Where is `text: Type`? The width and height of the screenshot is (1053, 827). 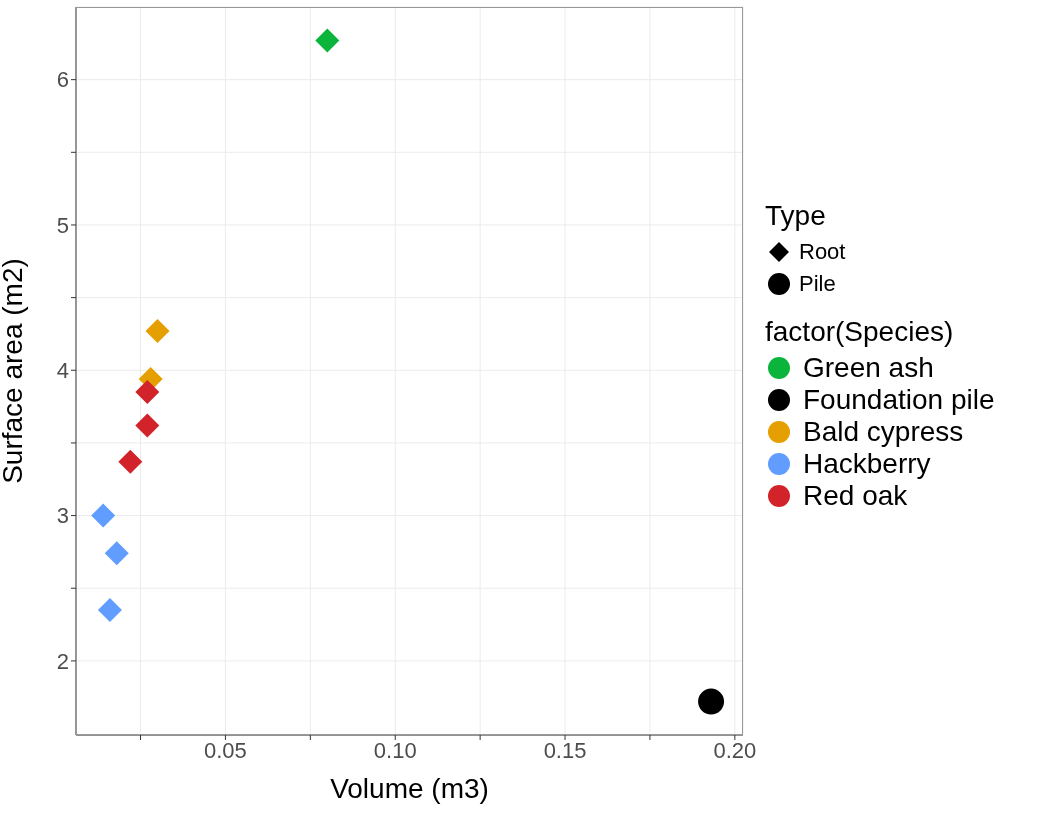
text: Type is located at coordinates (796, 216).